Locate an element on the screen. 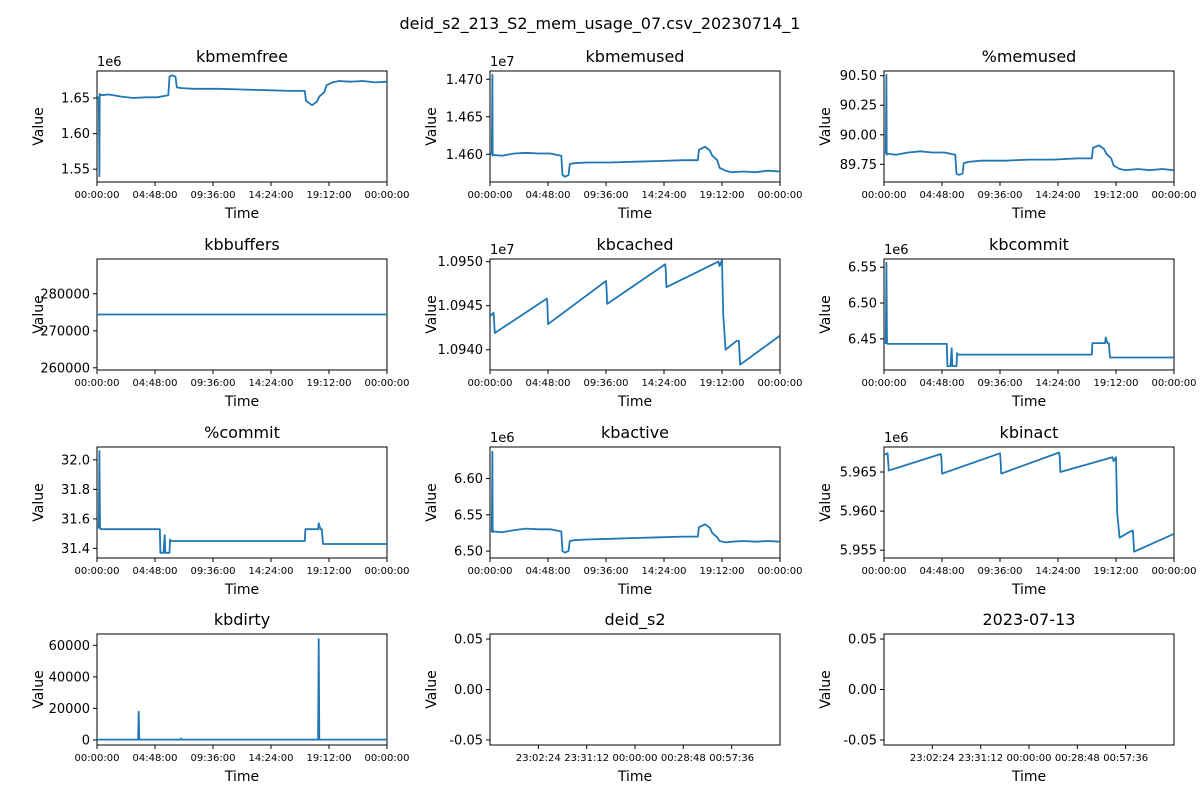  x-tick-label: 00:28:48 is located at coordinates (683, 758).